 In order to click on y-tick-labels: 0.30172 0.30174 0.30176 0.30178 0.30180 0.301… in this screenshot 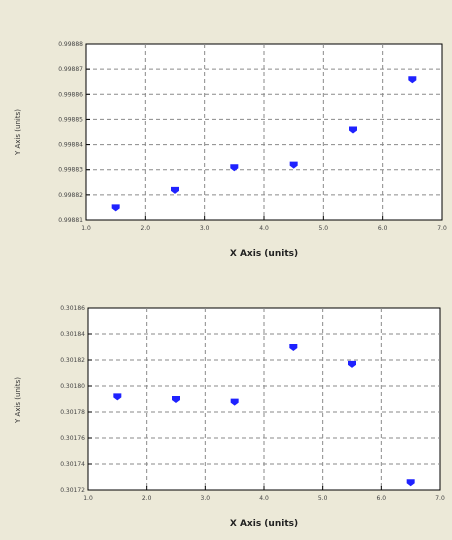, I will do `click(72, 399)`.